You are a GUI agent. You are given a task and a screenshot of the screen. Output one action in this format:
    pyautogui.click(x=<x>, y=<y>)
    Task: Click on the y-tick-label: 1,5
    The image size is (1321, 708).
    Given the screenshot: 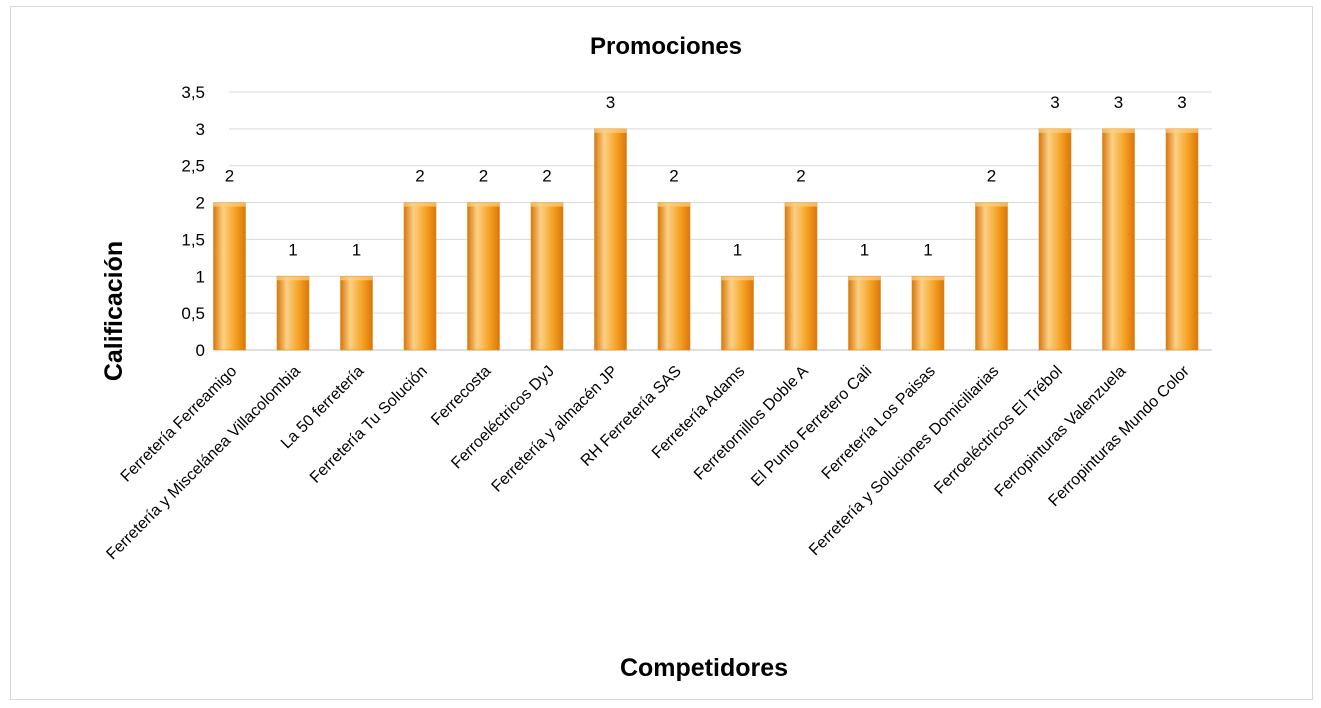 What is the action you would take?
    pyautogui.click(x=193, y=239)
    